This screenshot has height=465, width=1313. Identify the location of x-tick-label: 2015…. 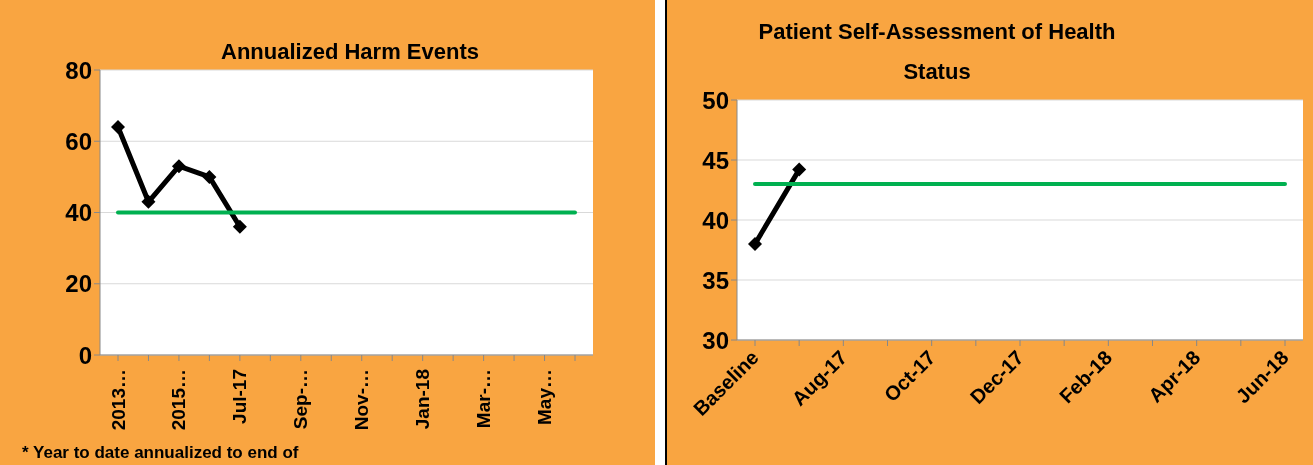
(179, 400).